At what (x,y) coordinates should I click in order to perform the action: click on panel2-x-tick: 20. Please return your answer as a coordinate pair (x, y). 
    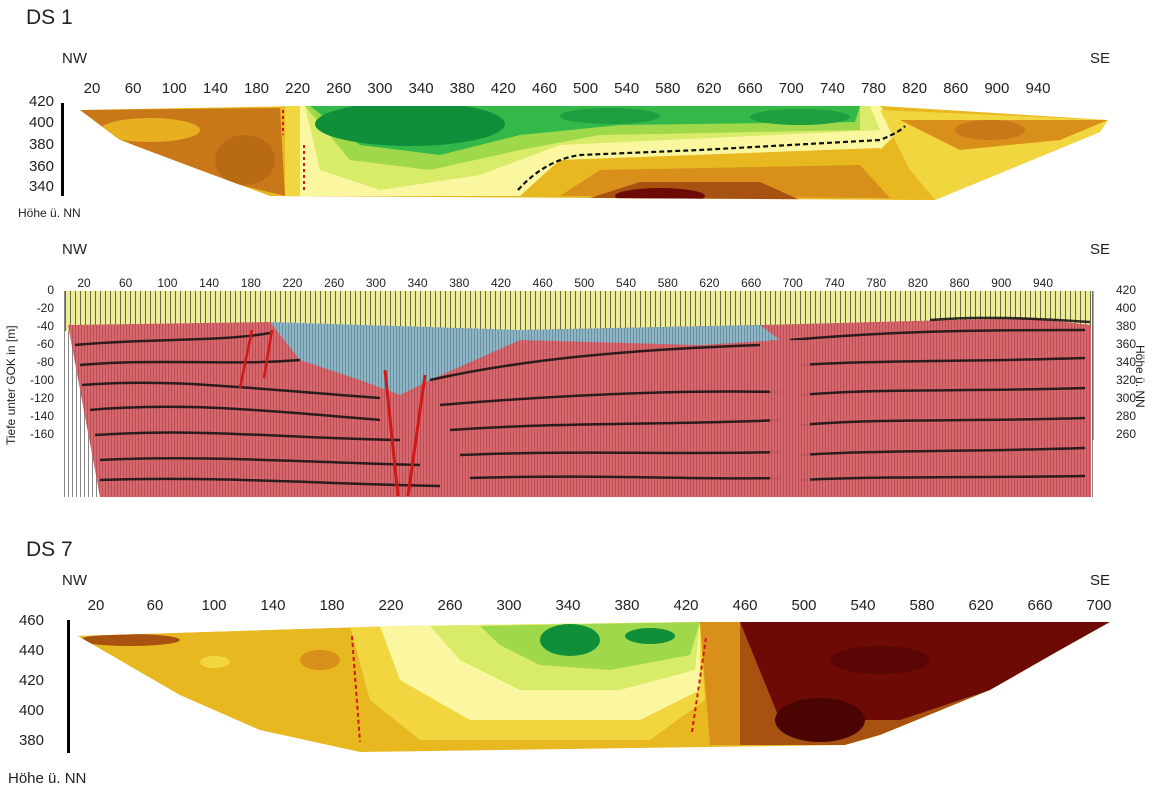
    Looking at the image, I should click on (84, 283).